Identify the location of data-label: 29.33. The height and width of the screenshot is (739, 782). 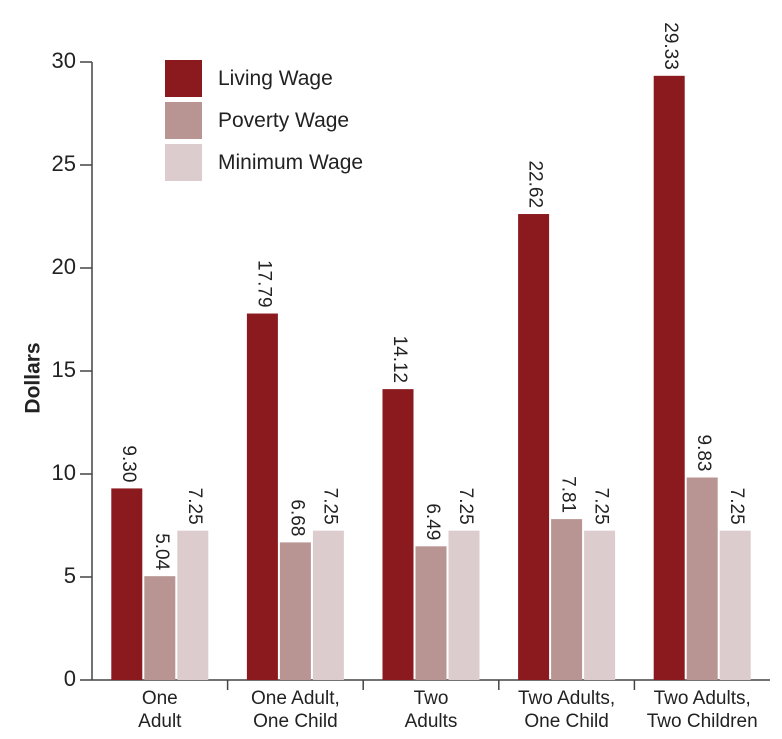
(670, 46).